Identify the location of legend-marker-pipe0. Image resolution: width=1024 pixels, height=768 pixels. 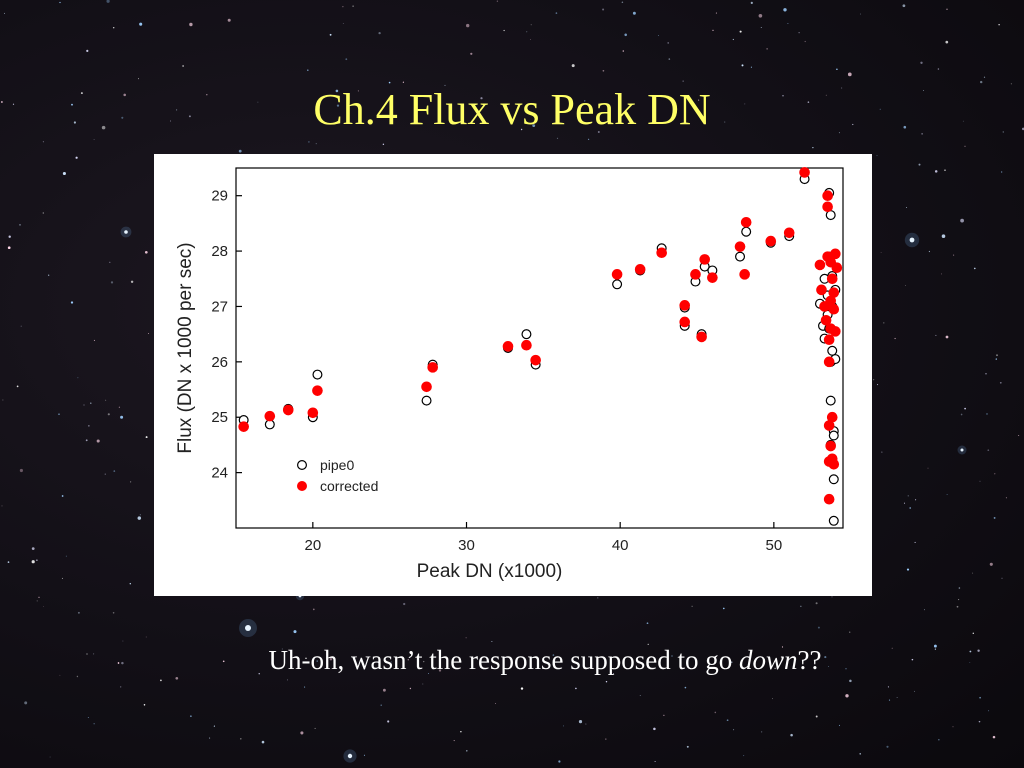
(302, 465).